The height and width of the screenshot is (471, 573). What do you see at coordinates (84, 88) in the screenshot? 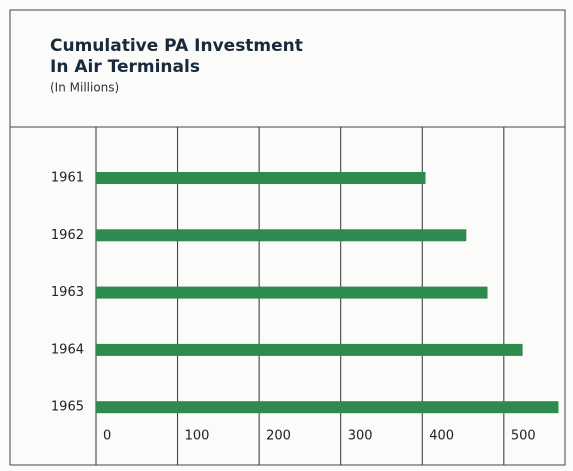
I see `chart-subtitle: (In Millions)` at bounding box center [84, 88].